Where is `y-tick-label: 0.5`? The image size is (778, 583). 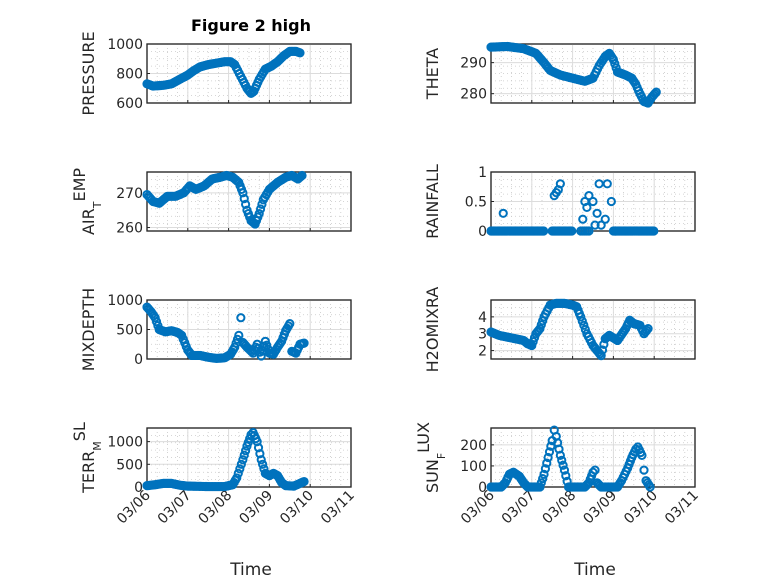
y-tick-label: 0.5 is located at coordinates (476, 203).